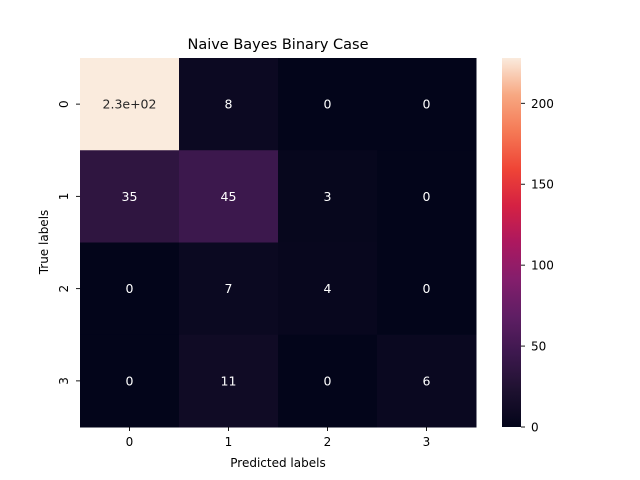 This screenshot has width=640, height=480. I want to click on heatmap-cell-r3-c1, so click(229, 381).